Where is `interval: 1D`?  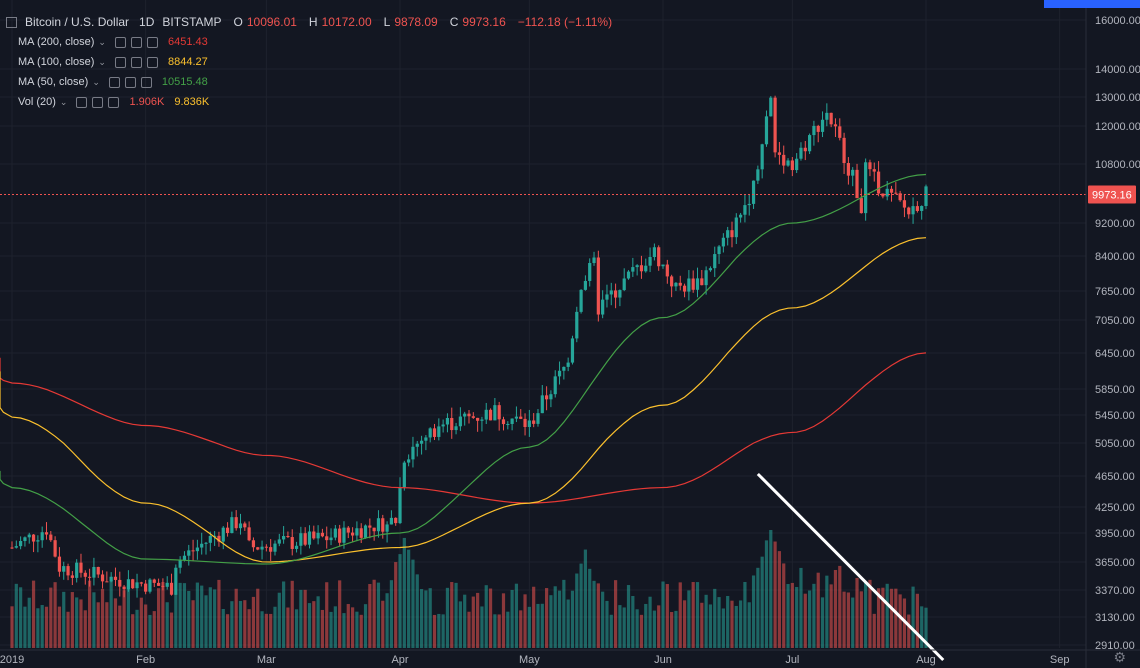 interval: 1D is located at coordinates (147, 22).